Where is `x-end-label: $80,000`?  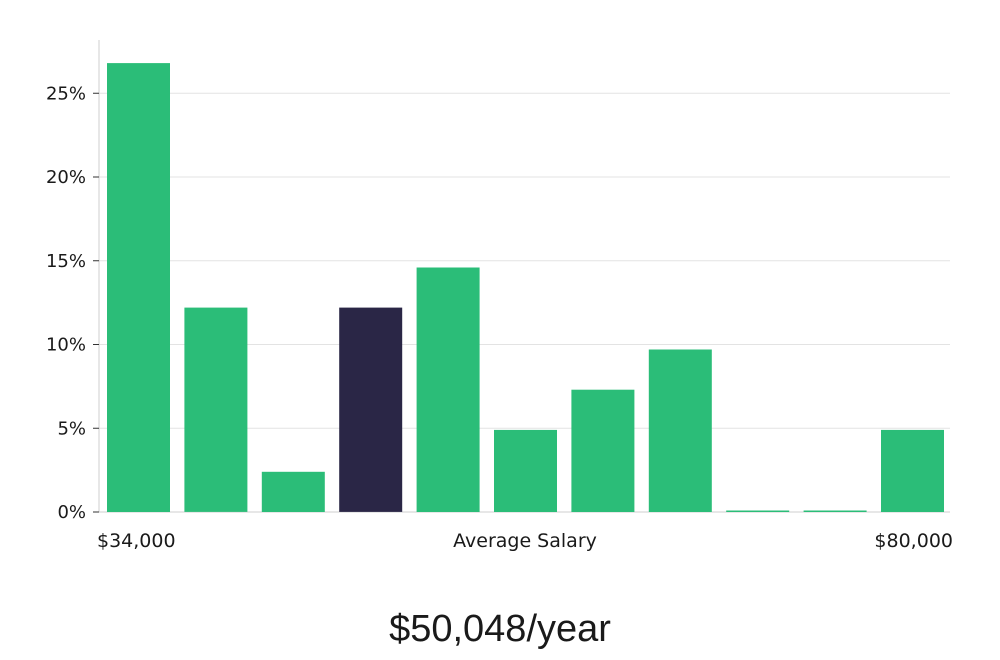 x-end-label: $80,000 is located at coordinates (913, 541).